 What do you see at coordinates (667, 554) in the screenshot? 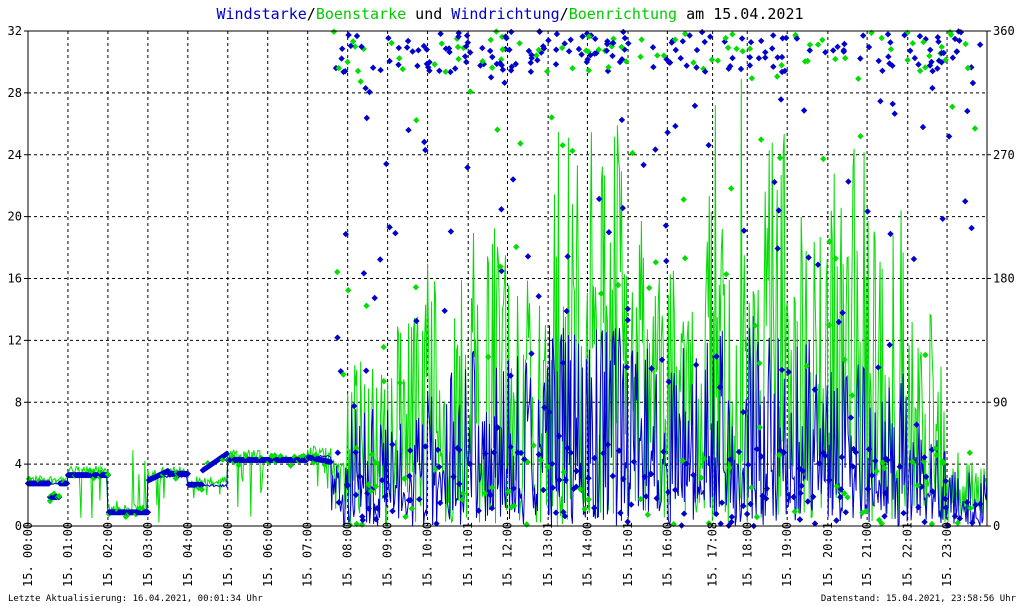
I see `x-tick-label: 15. 16:00` at bounding box center [667, 554].